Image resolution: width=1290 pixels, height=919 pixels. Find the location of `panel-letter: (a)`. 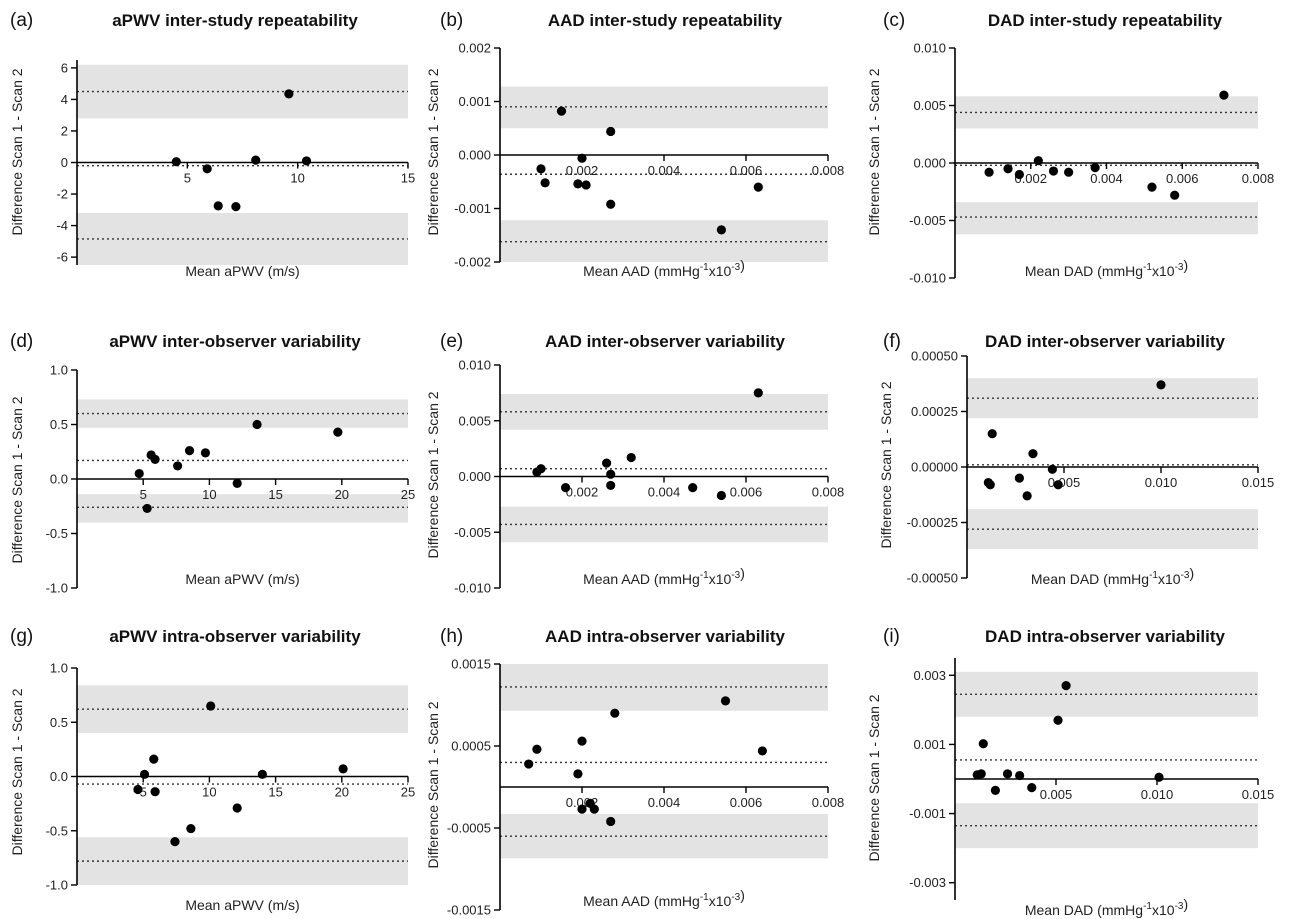

panel-letter: (a) is located at coordinates (21, 20).